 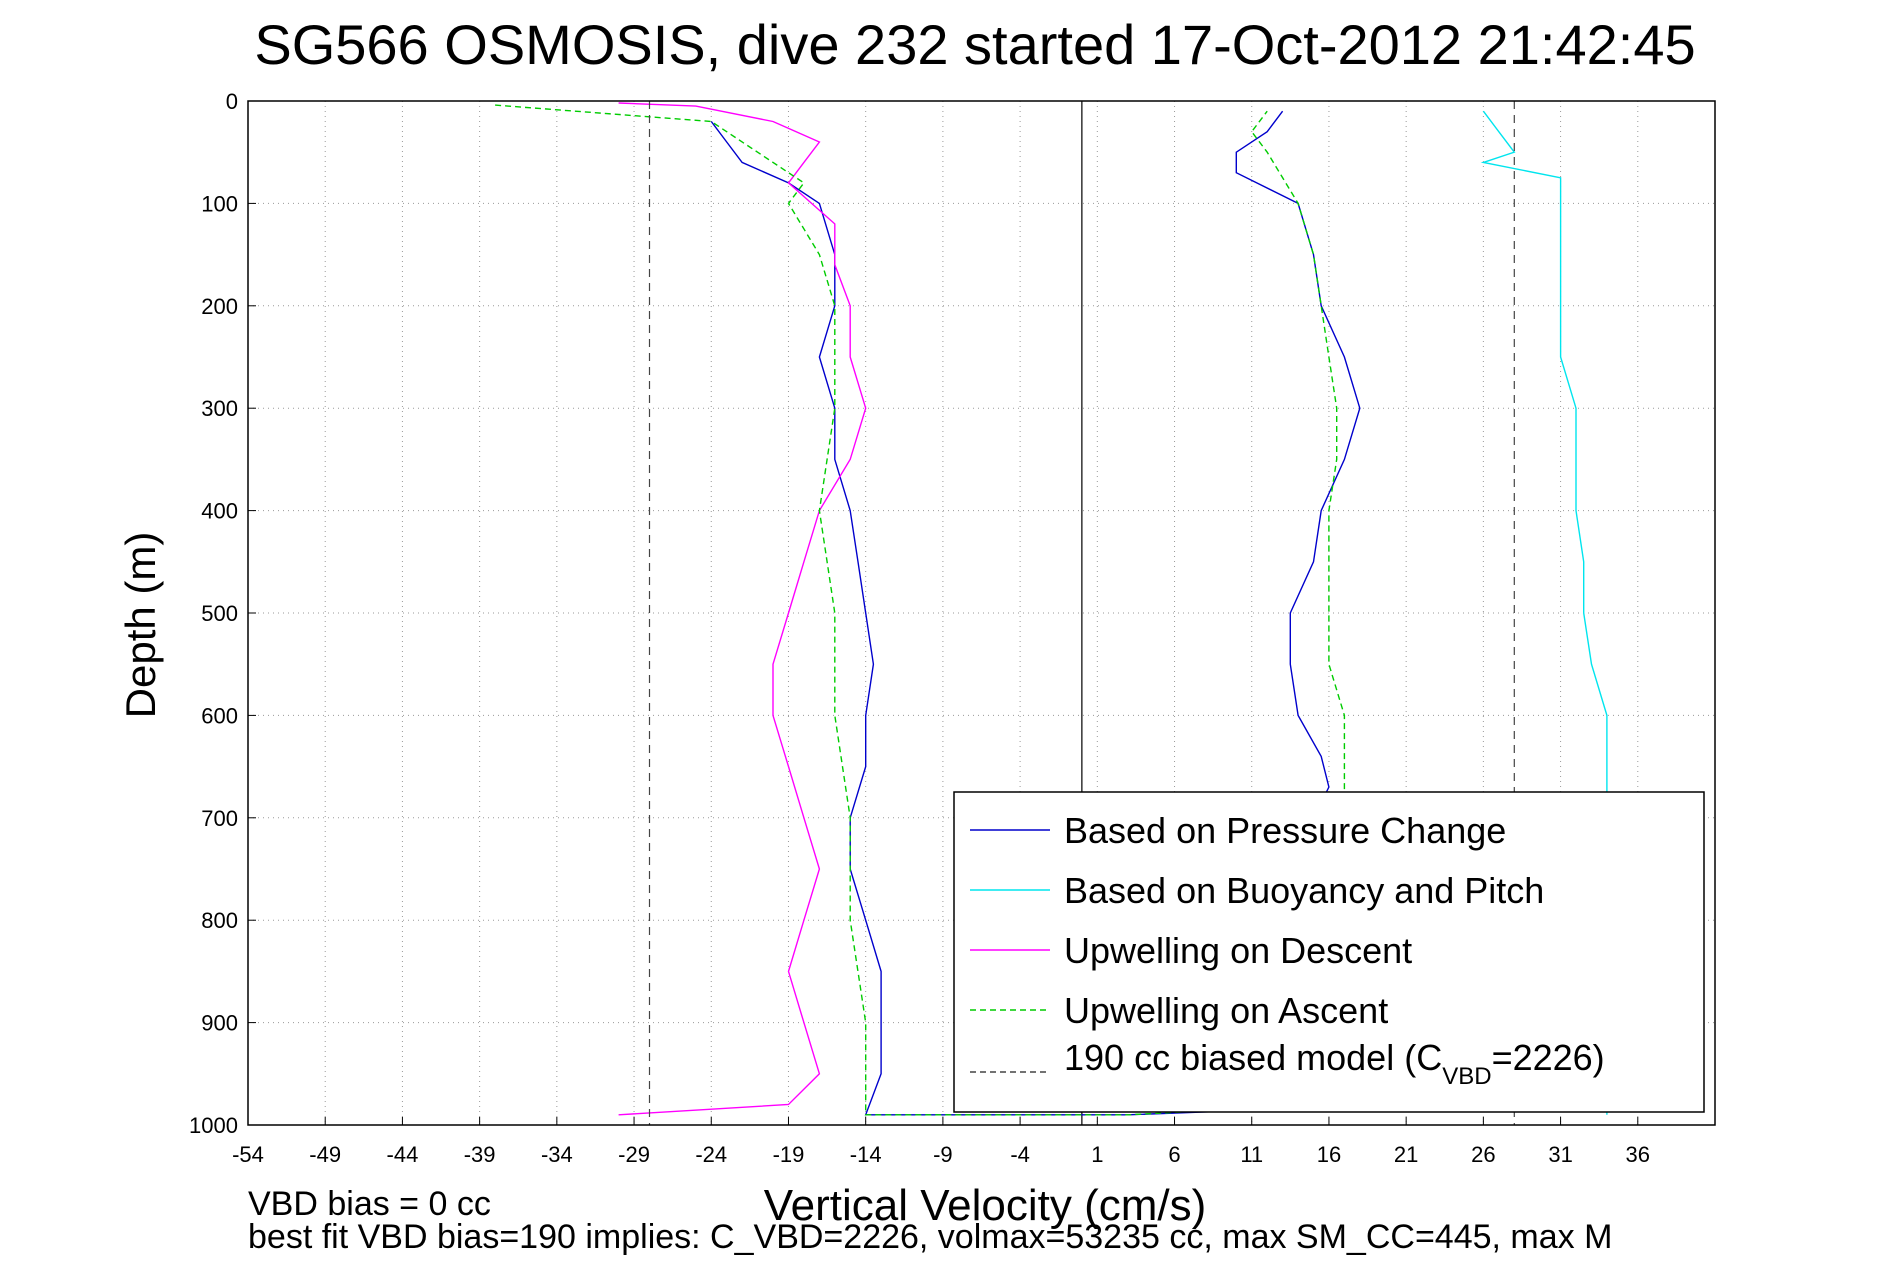 What do you see at coordinates (403, 1154) in the screenshot?
I see `x-tick-label: -44` at bounding box center [403, 1154].